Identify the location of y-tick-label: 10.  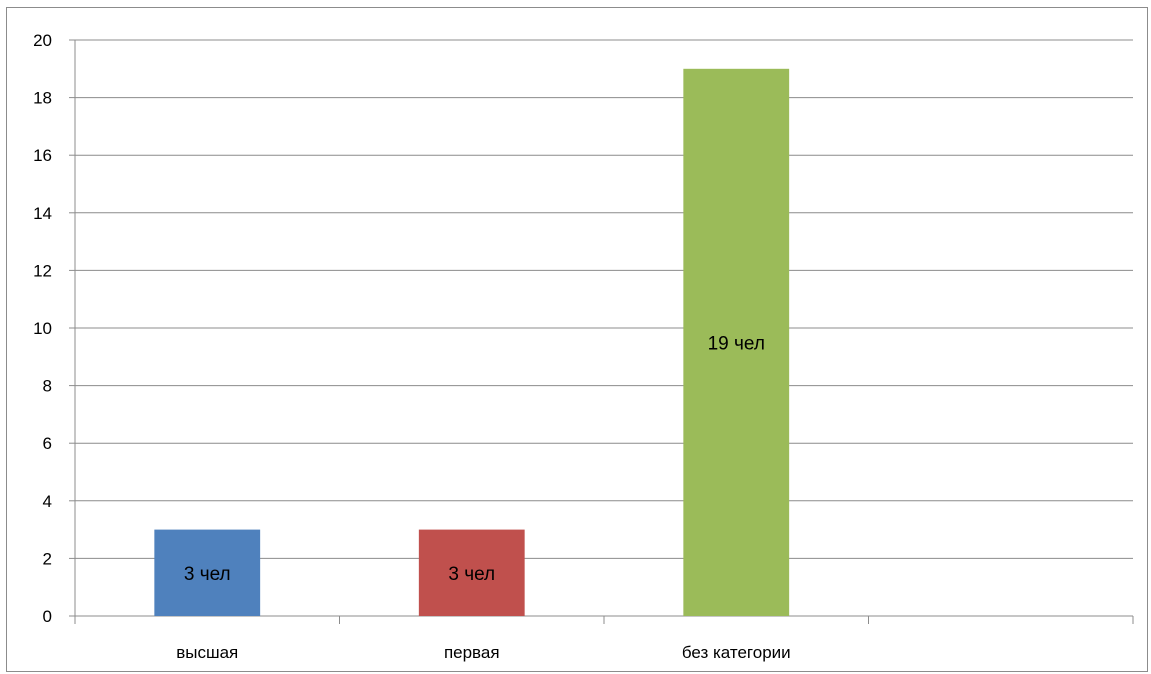
(42, 328).